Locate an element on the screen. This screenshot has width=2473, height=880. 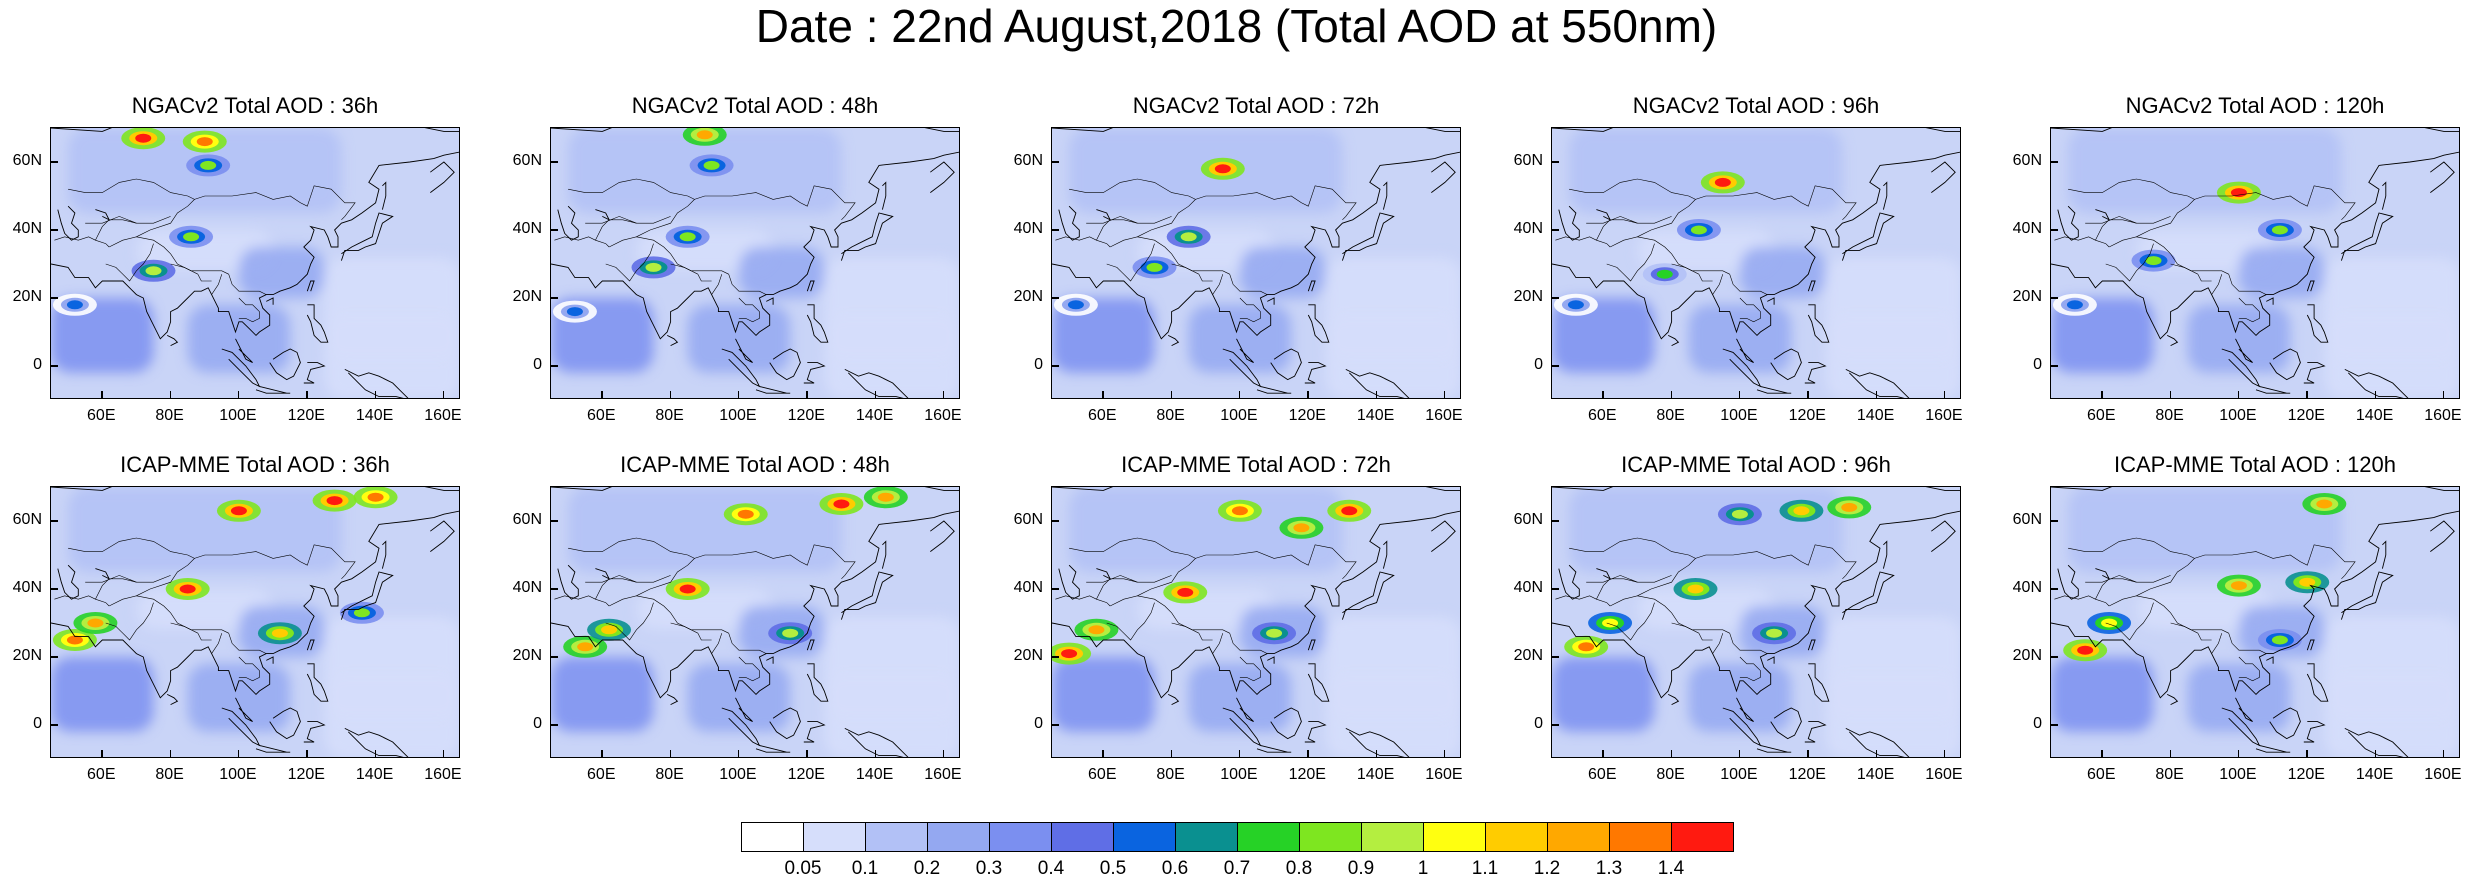
coastlines is located at coordinates (2255, 263).